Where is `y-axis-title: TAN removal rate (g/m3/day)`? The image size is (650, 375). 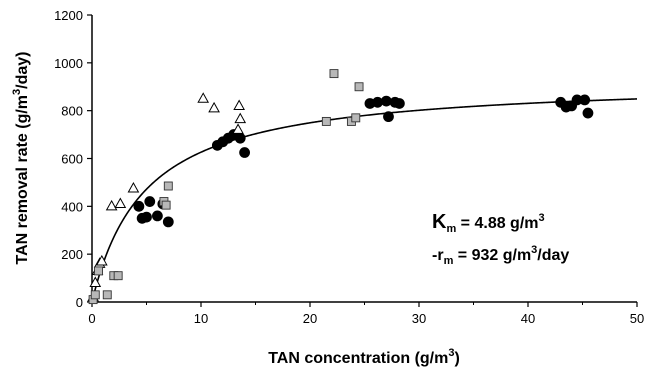 y-axis-title: TAN removal rate (g/m3/day) is located at coordinates (21, 158).